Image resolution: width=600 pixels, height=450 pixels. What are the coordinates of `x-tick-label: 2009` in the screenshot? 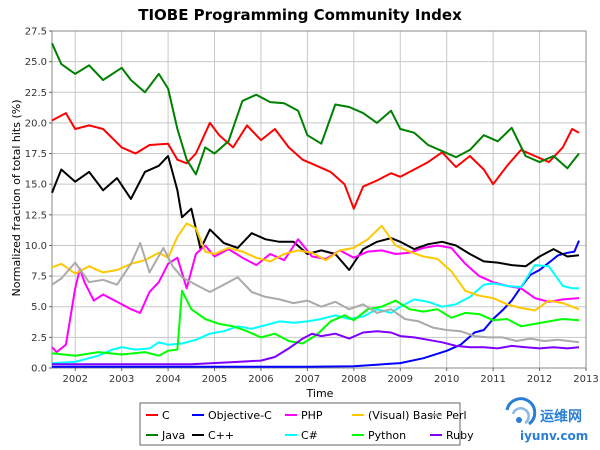 It's located at (400, 379).